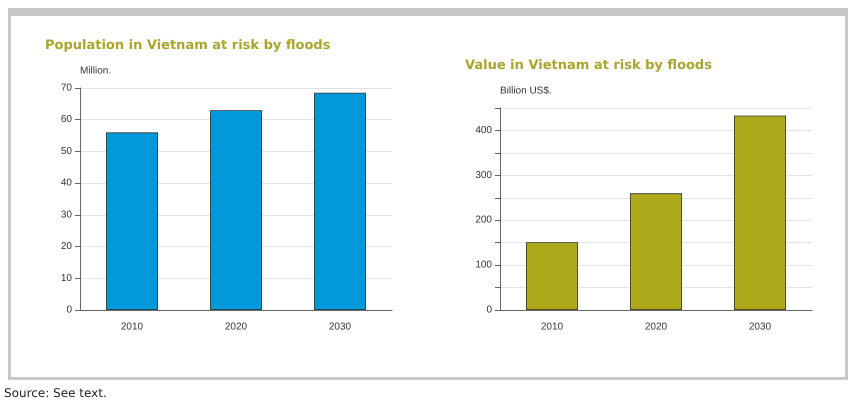  Describe the element at coordinates (526, 91) in the screenshot. I see `y-axis-title: Billion US$.` at that location.